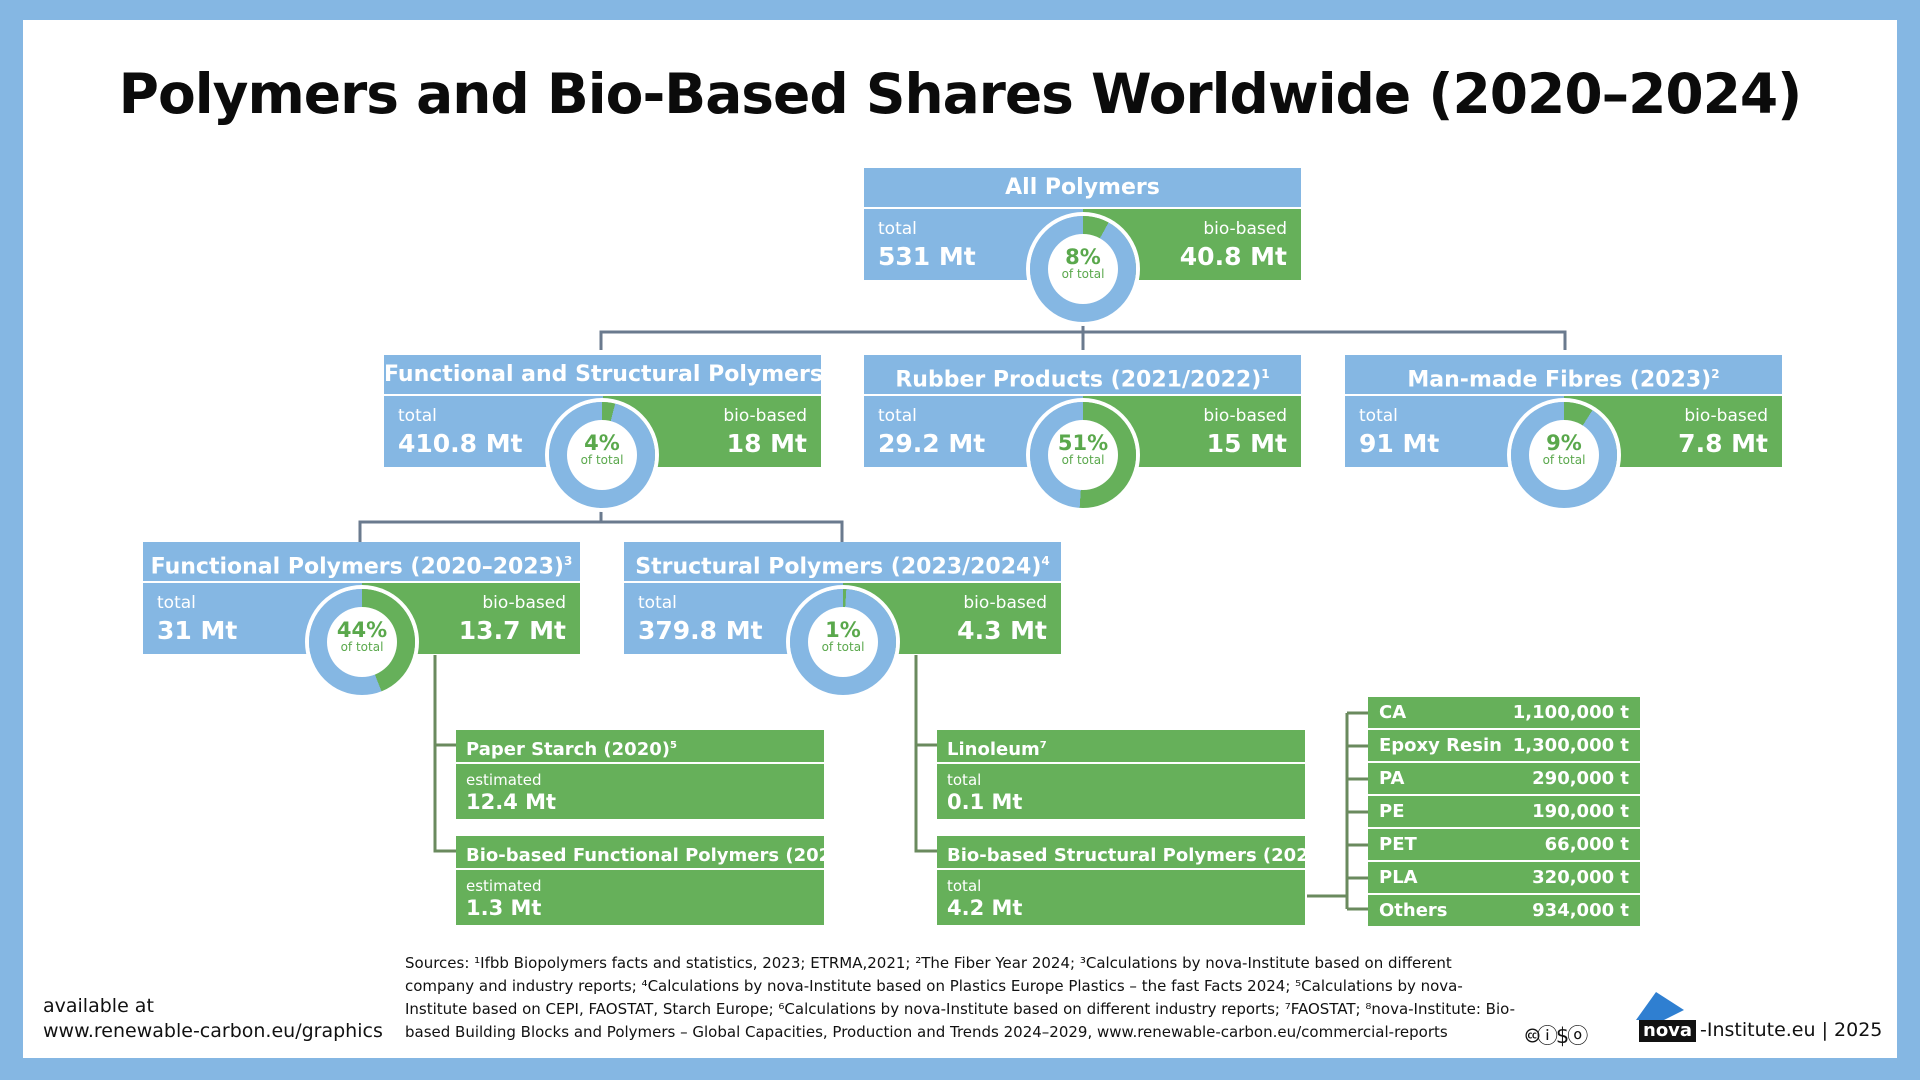  What do you see at coordinates (1570, 712) in the screenshot?
I see `polymer-quantity: 1,100,000 t` at bounding box center [1570, 712].